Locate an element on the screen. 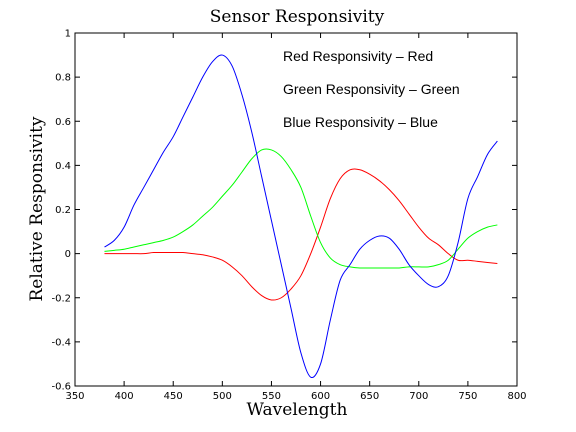 The image size is (576, 432). x-tick-label: 400 is located at coordinates (124, 396).